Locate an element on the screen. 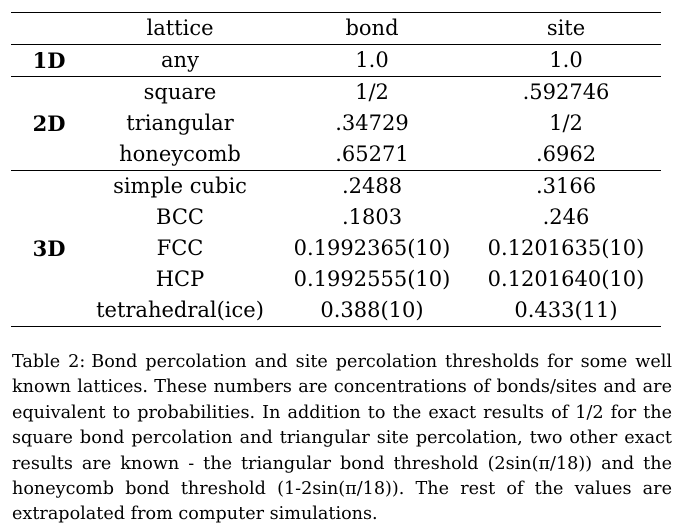  site-threshold-cell: 1/2 is located at coordinates (566, 123).